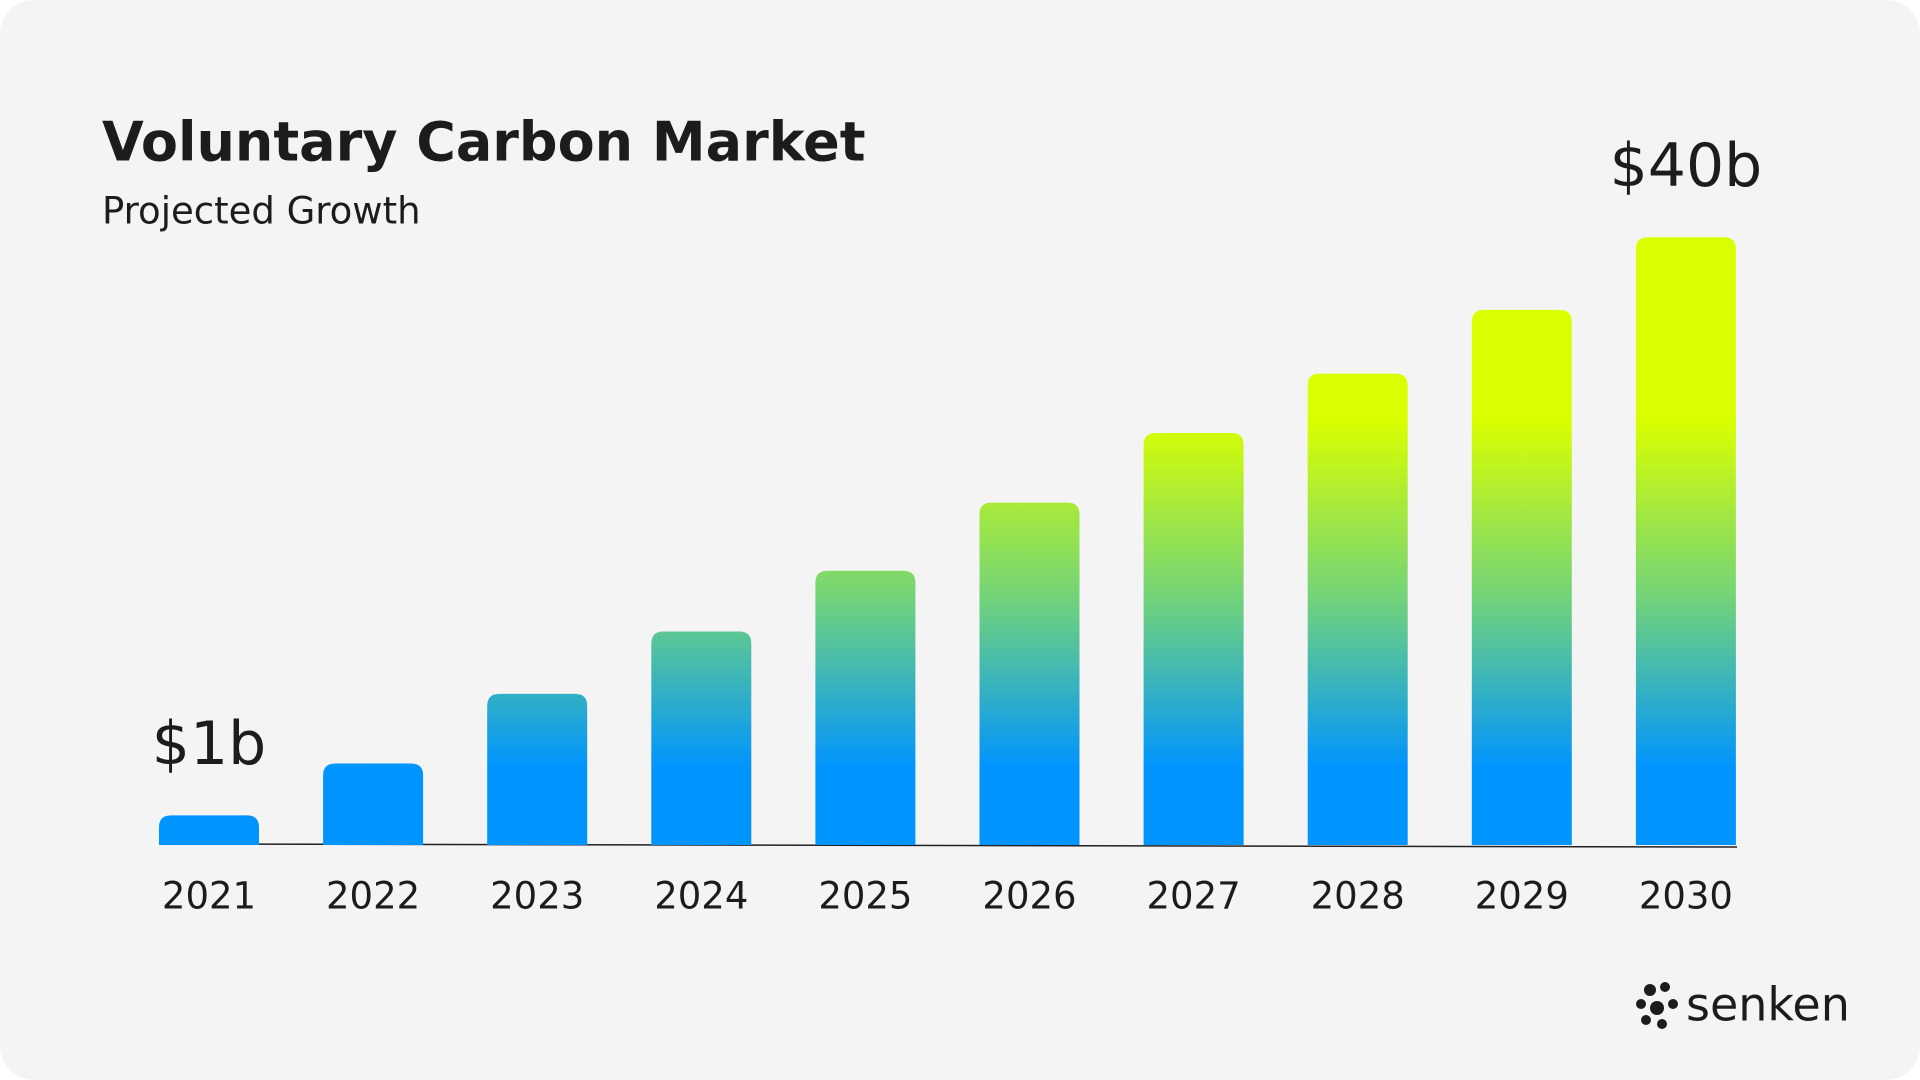 This screenshot has width=1920, height=1080. Describe the element at coordinates (1657, 1005) in the screenshot. I see `brand-logo` at that location.